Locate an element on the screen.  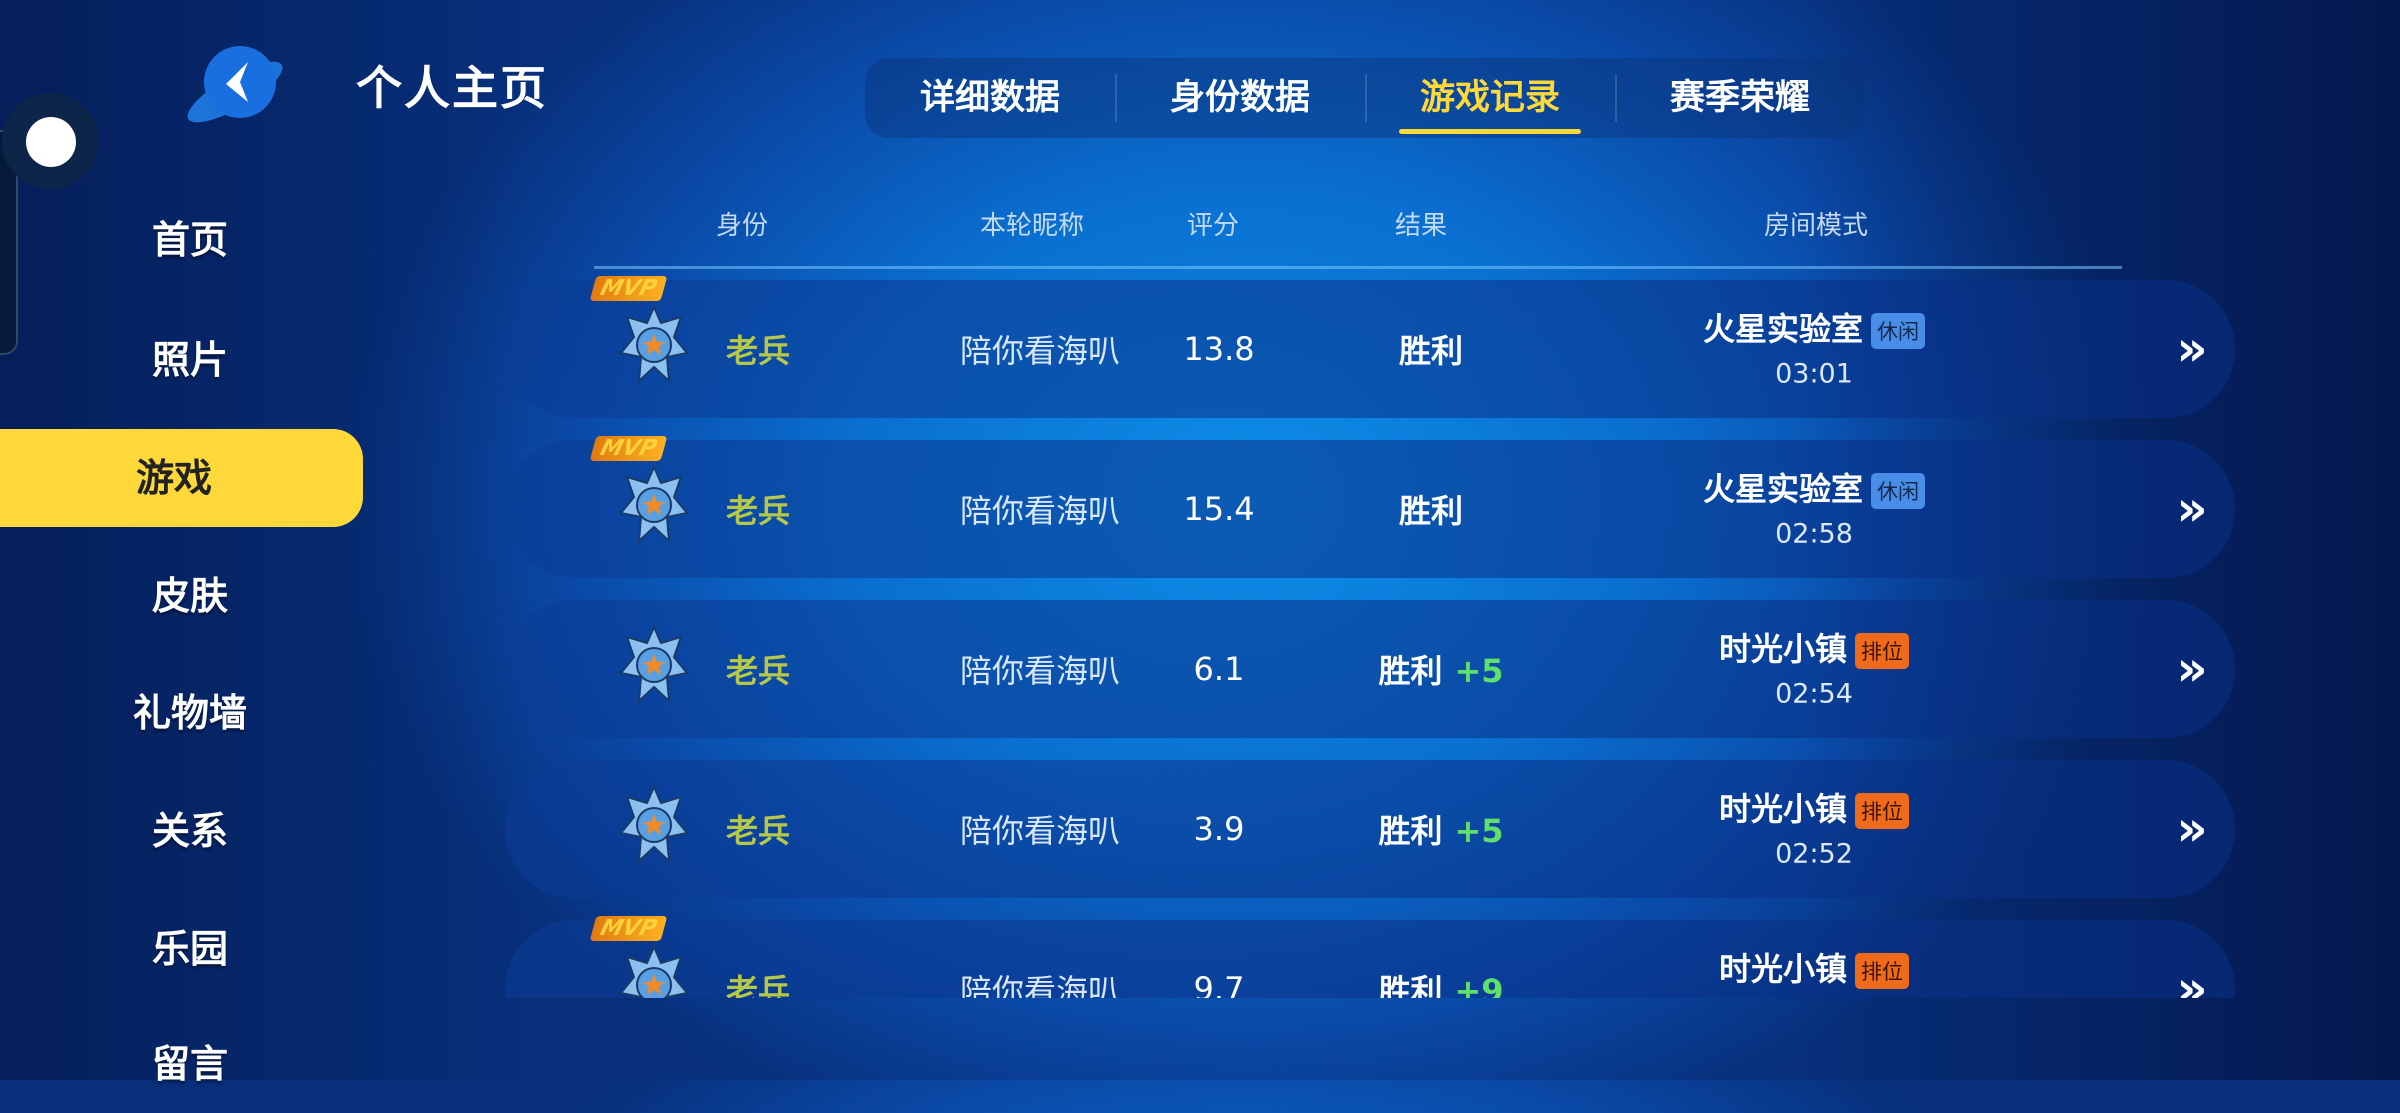
rank-delta: +9 is located at coordinates (1479, 985).